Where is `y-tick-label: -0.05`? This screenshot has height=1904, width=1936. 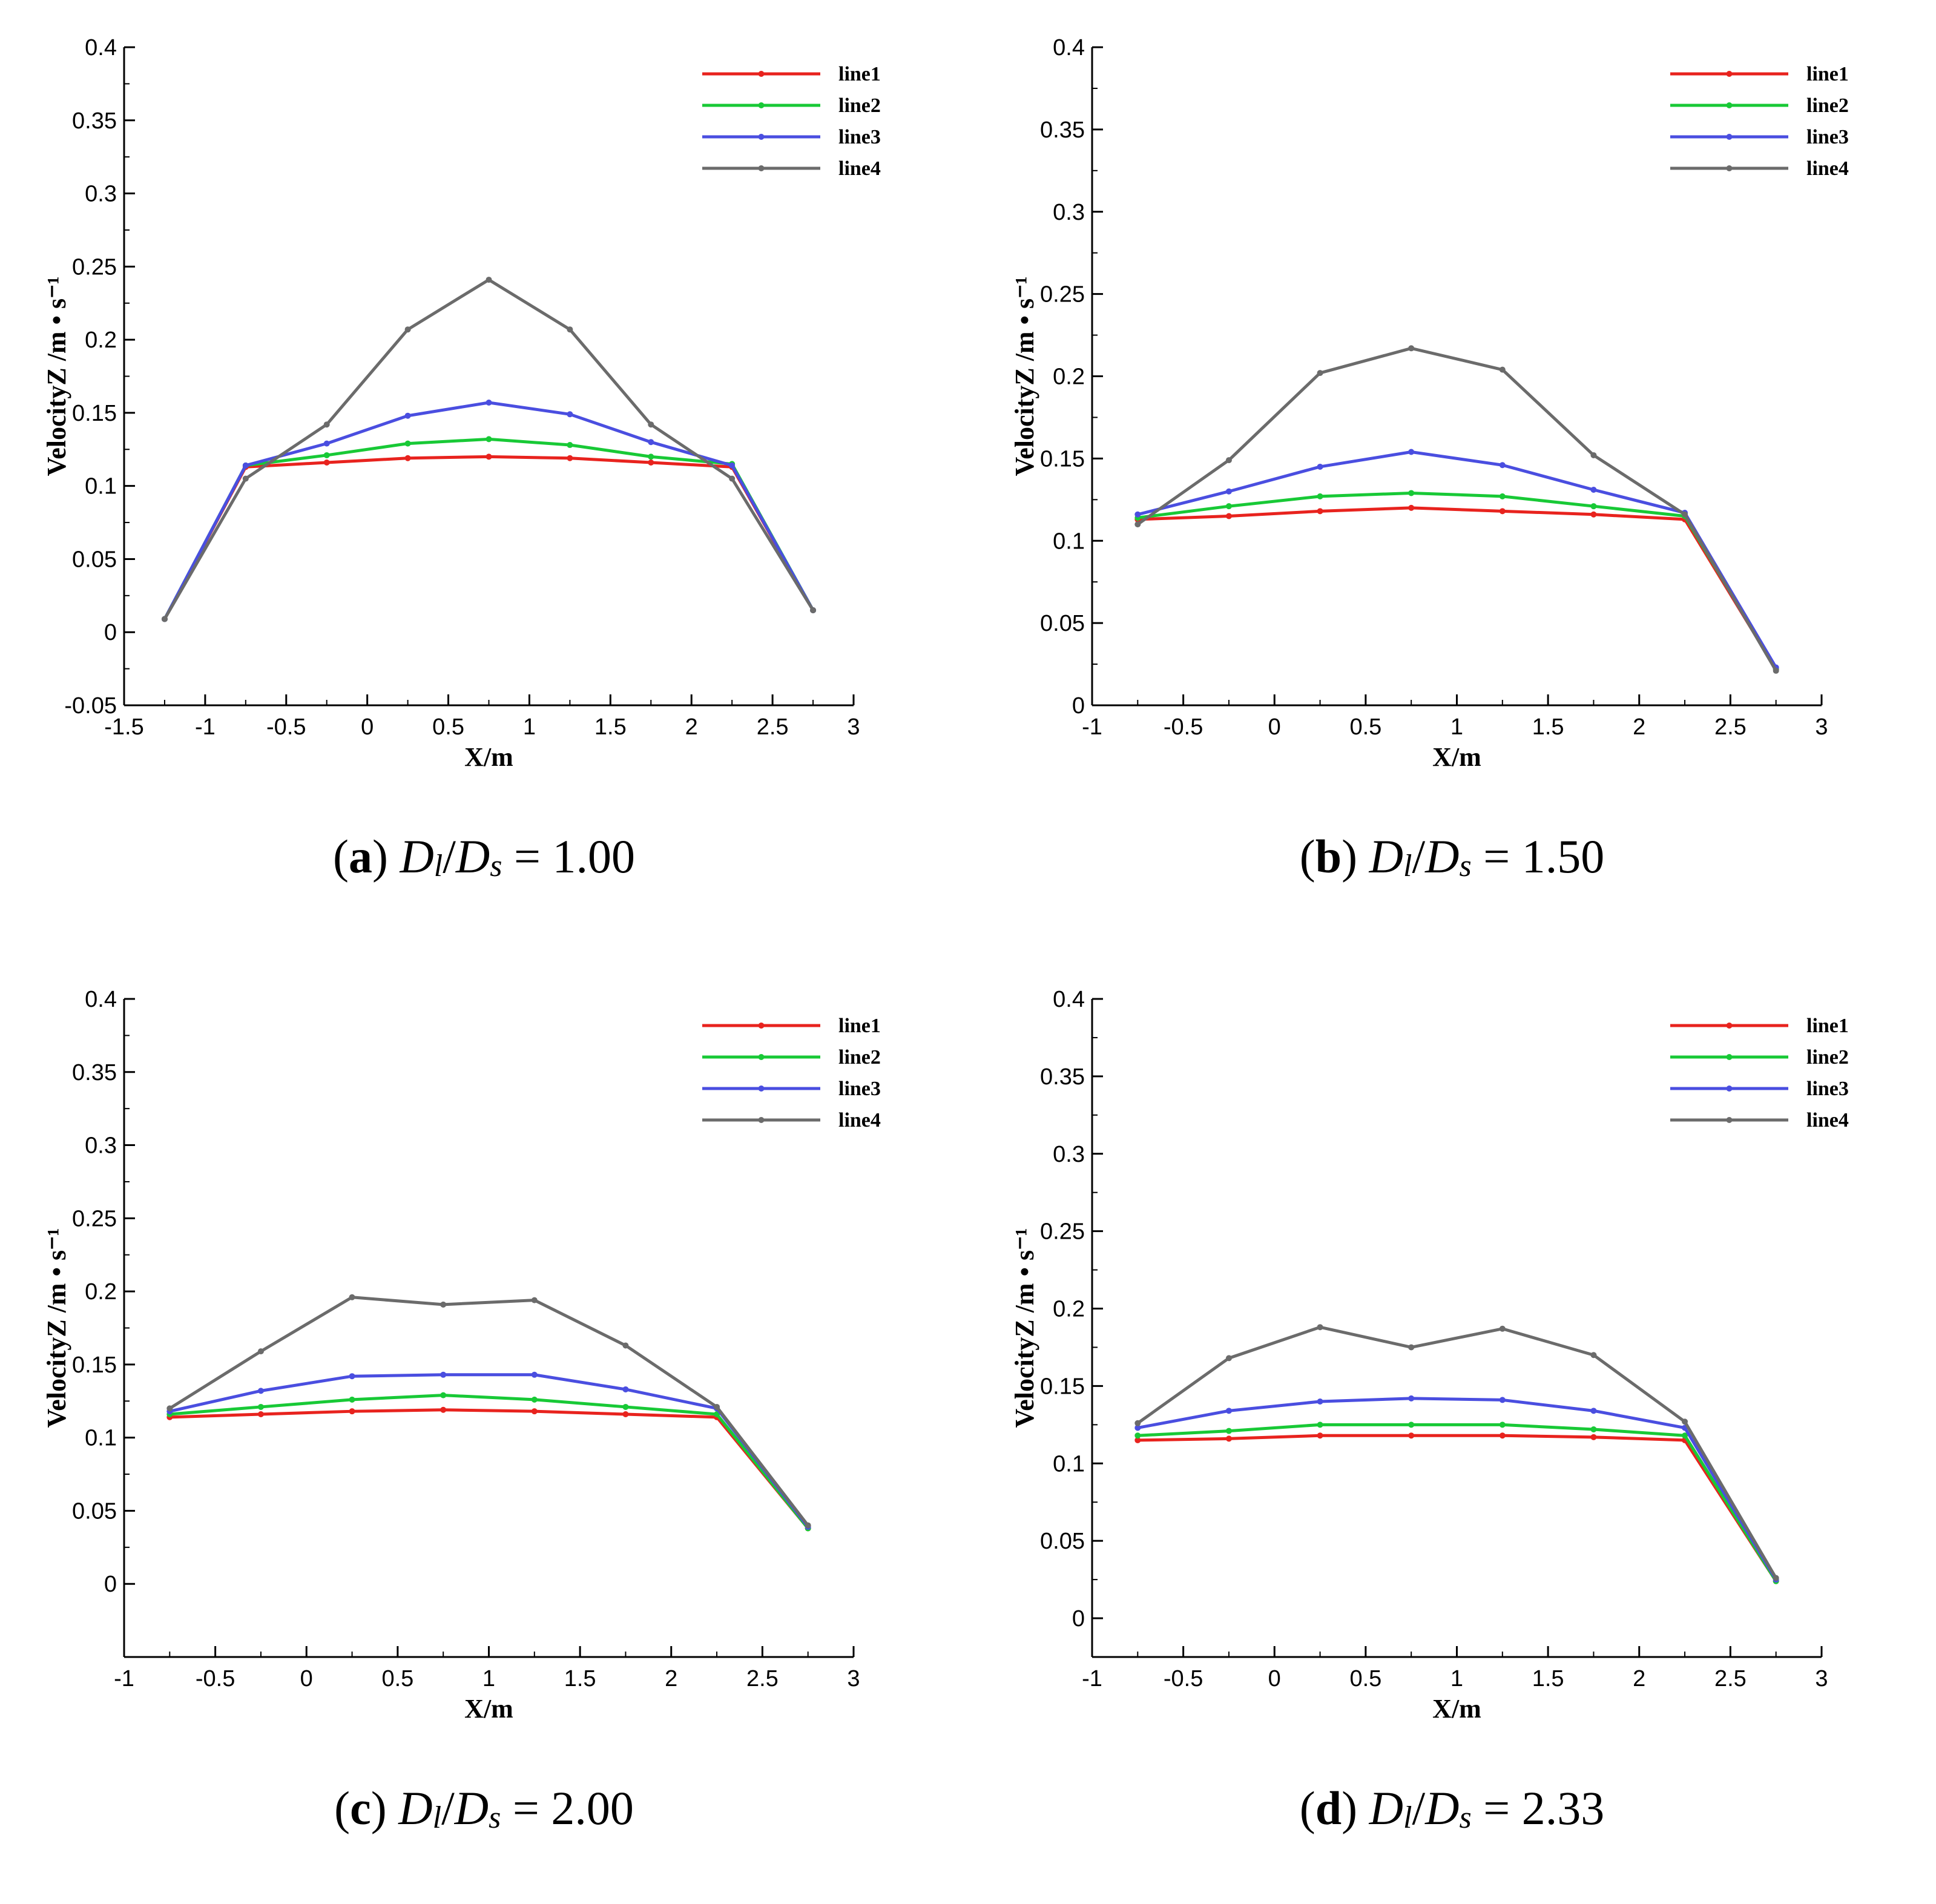
y-tick-label: -0.05 is located at coordinates (91, 706).